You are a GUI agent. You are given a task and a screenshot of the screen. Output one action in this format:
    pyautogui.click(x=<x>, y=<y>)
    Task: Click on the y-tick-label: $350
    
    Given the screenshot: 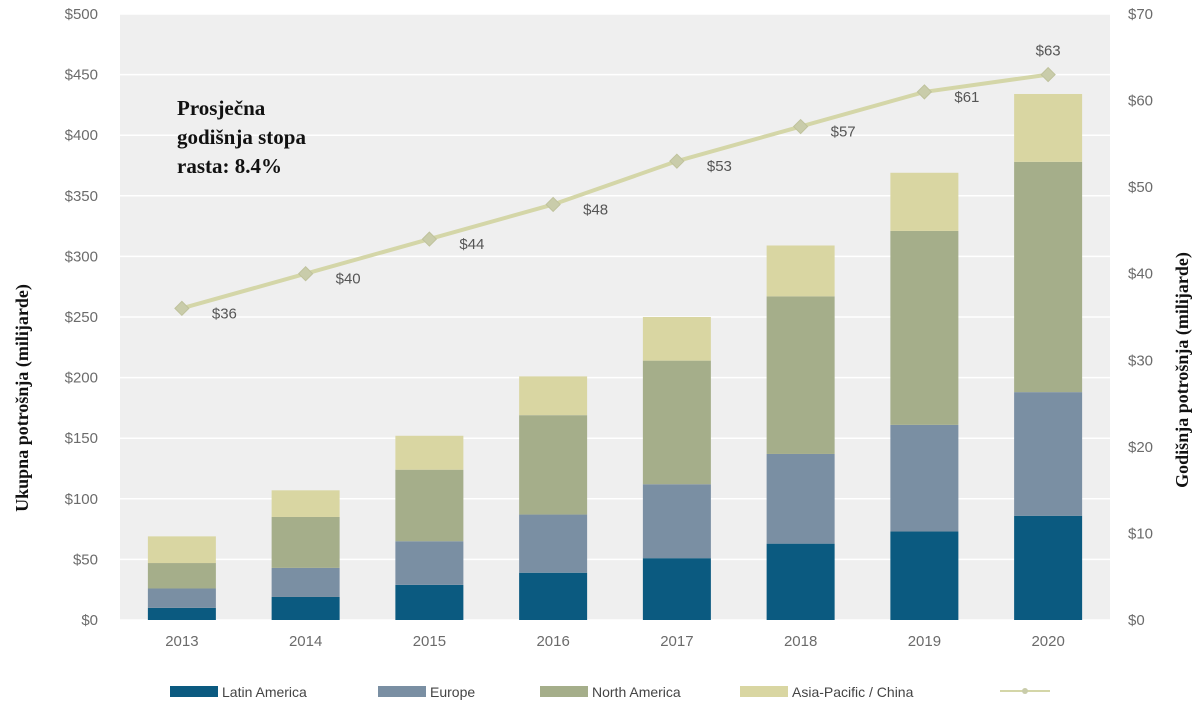 What is the action you would take?
    pyautogui.click(x=81, y=196)
    